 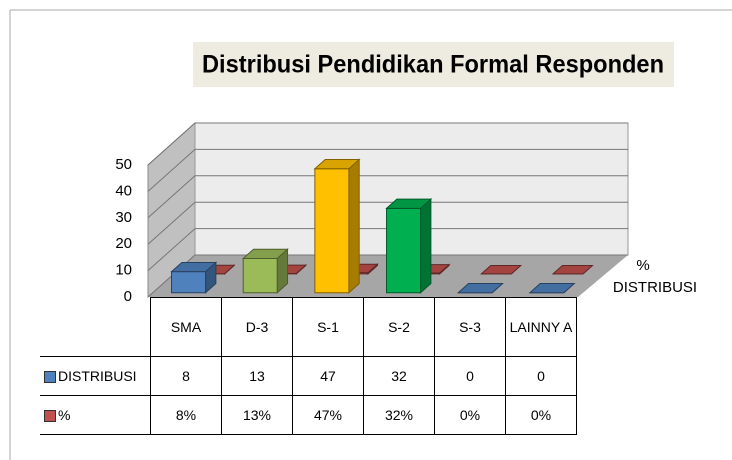 What do you see at coordinates (399, 415) in the screenshot?
I see `value-cell: 32%` at bounding box center [399, 415].